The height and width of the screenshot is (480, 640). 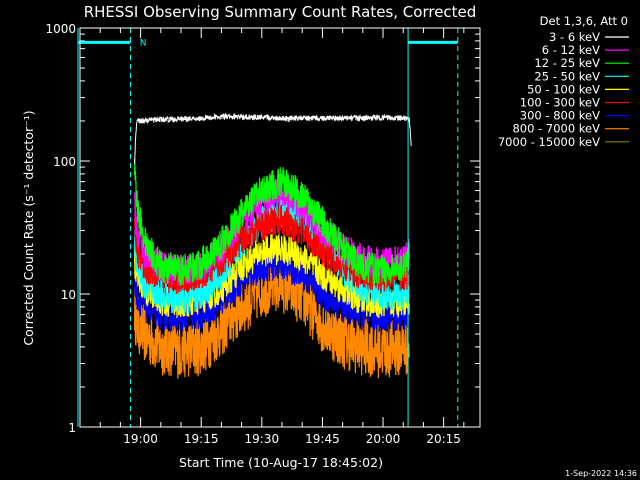 I want to click on legend-entry-label: 7000 - 15000 keV, so click(x=549, y=142).